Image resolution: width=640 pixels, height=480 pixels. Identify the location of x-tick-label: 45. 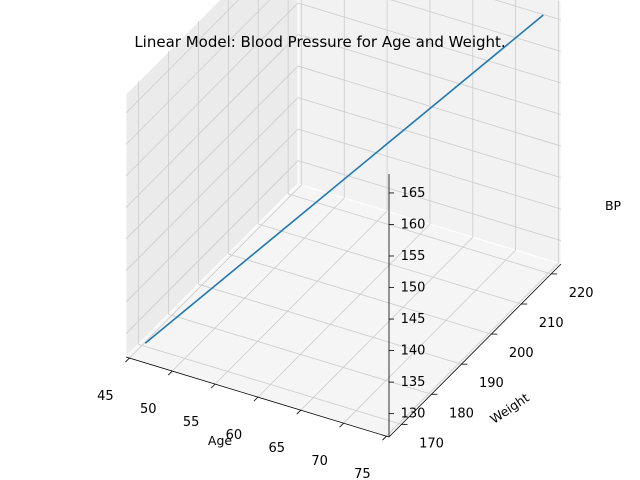
(105, 396).